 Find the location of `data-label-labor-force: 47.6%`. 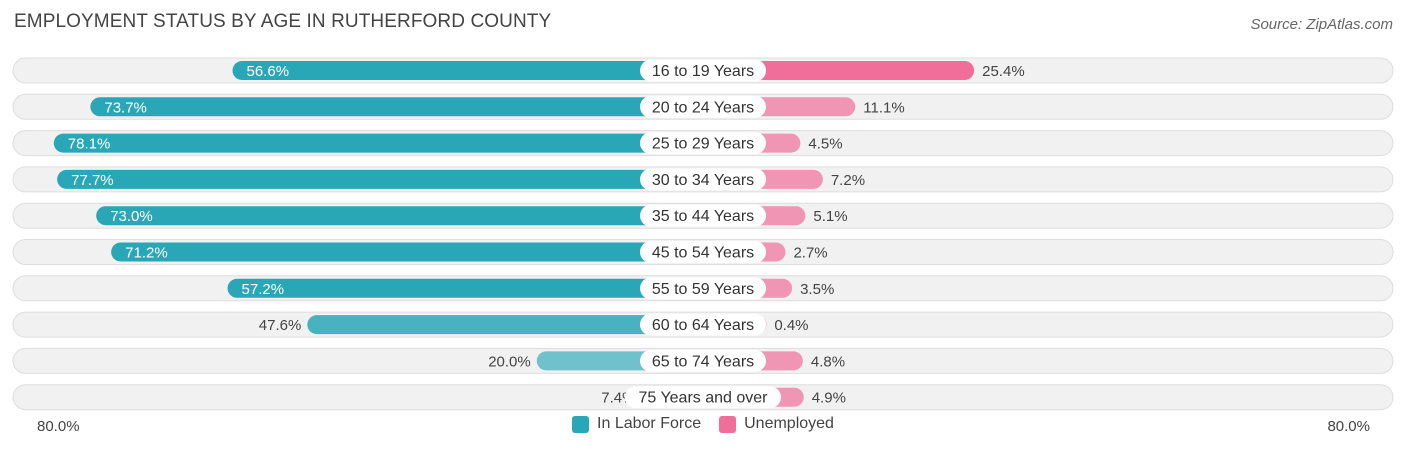

data-label-labor-force: 47.6% is located at coordinates (280, 325).